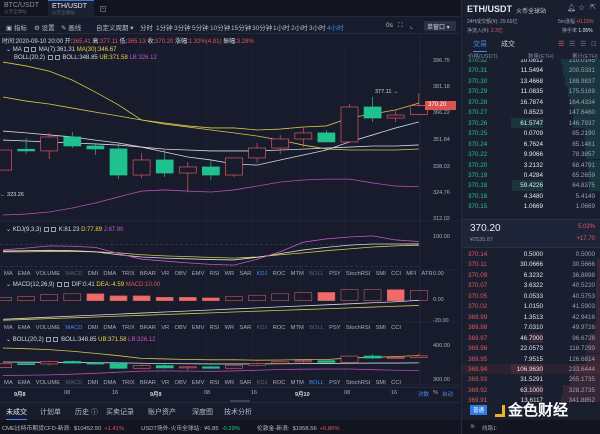 The image size is (600, 434). Describe the element at coordinates (120, 412) in the screenshot. I see `bottom-tab-3: 买卖记录` at that location.